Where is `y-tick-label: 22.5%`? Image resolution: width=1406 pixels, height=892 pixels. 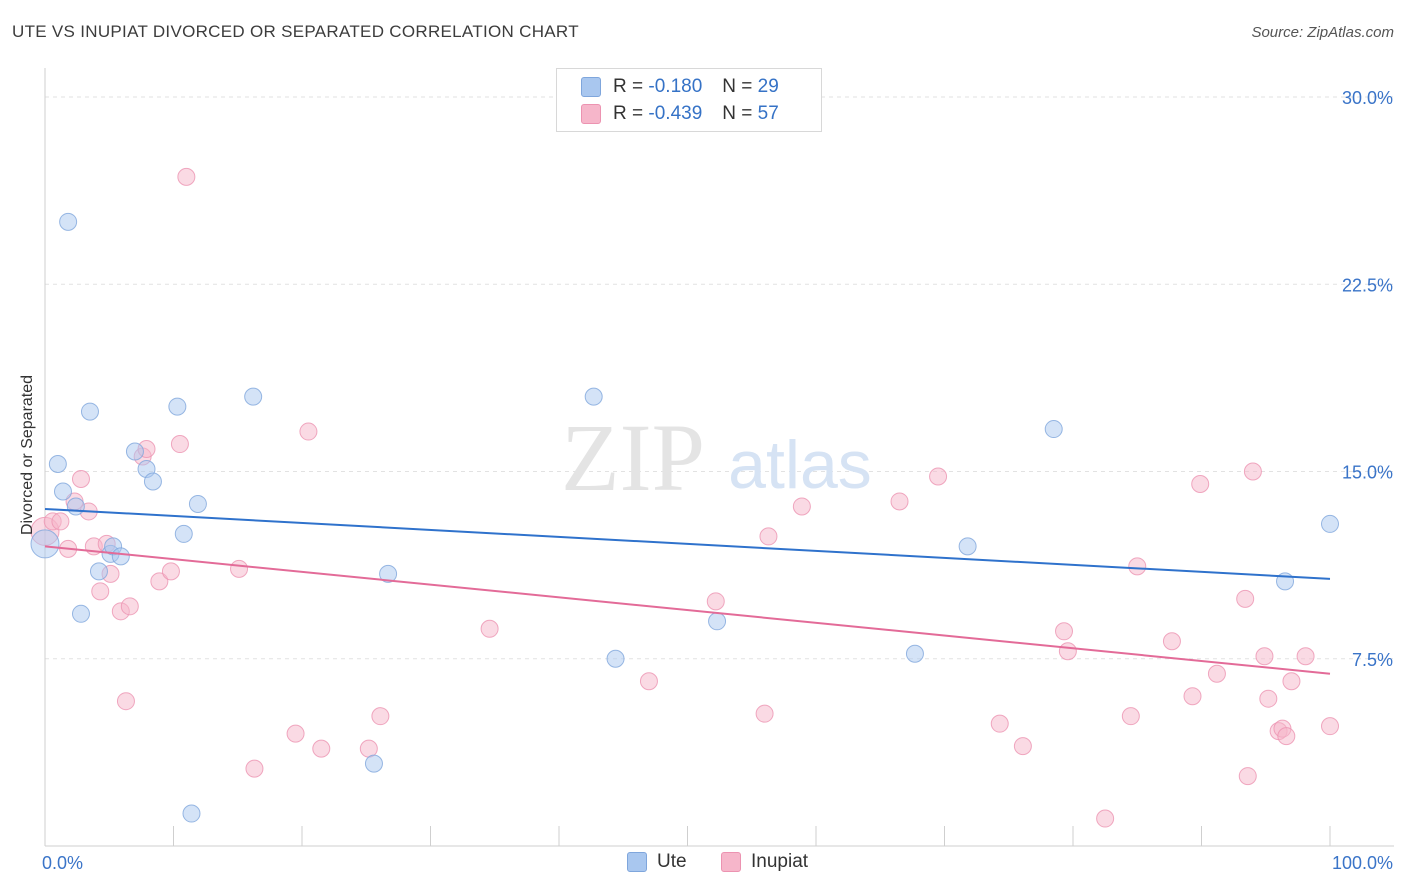
y-tick-label: 22.5% is located at coordinates (1367, 285).